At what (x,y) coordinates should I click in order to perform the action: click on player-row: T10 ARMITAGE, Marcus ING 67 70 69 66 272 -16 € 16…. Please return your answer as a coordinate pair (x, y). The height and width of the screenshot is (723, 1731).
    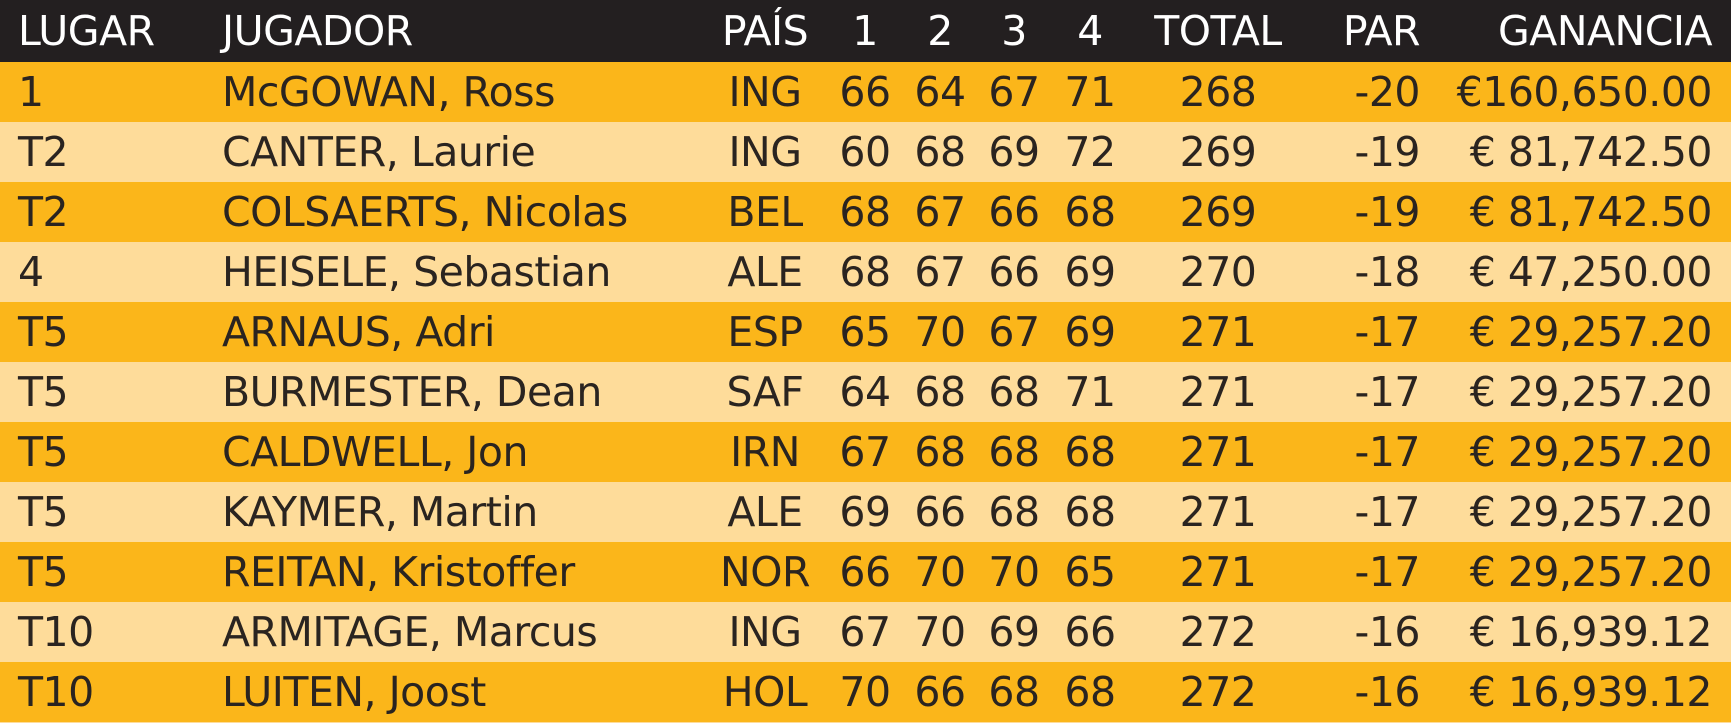
    Looking at the image, I should click on (865, 632).